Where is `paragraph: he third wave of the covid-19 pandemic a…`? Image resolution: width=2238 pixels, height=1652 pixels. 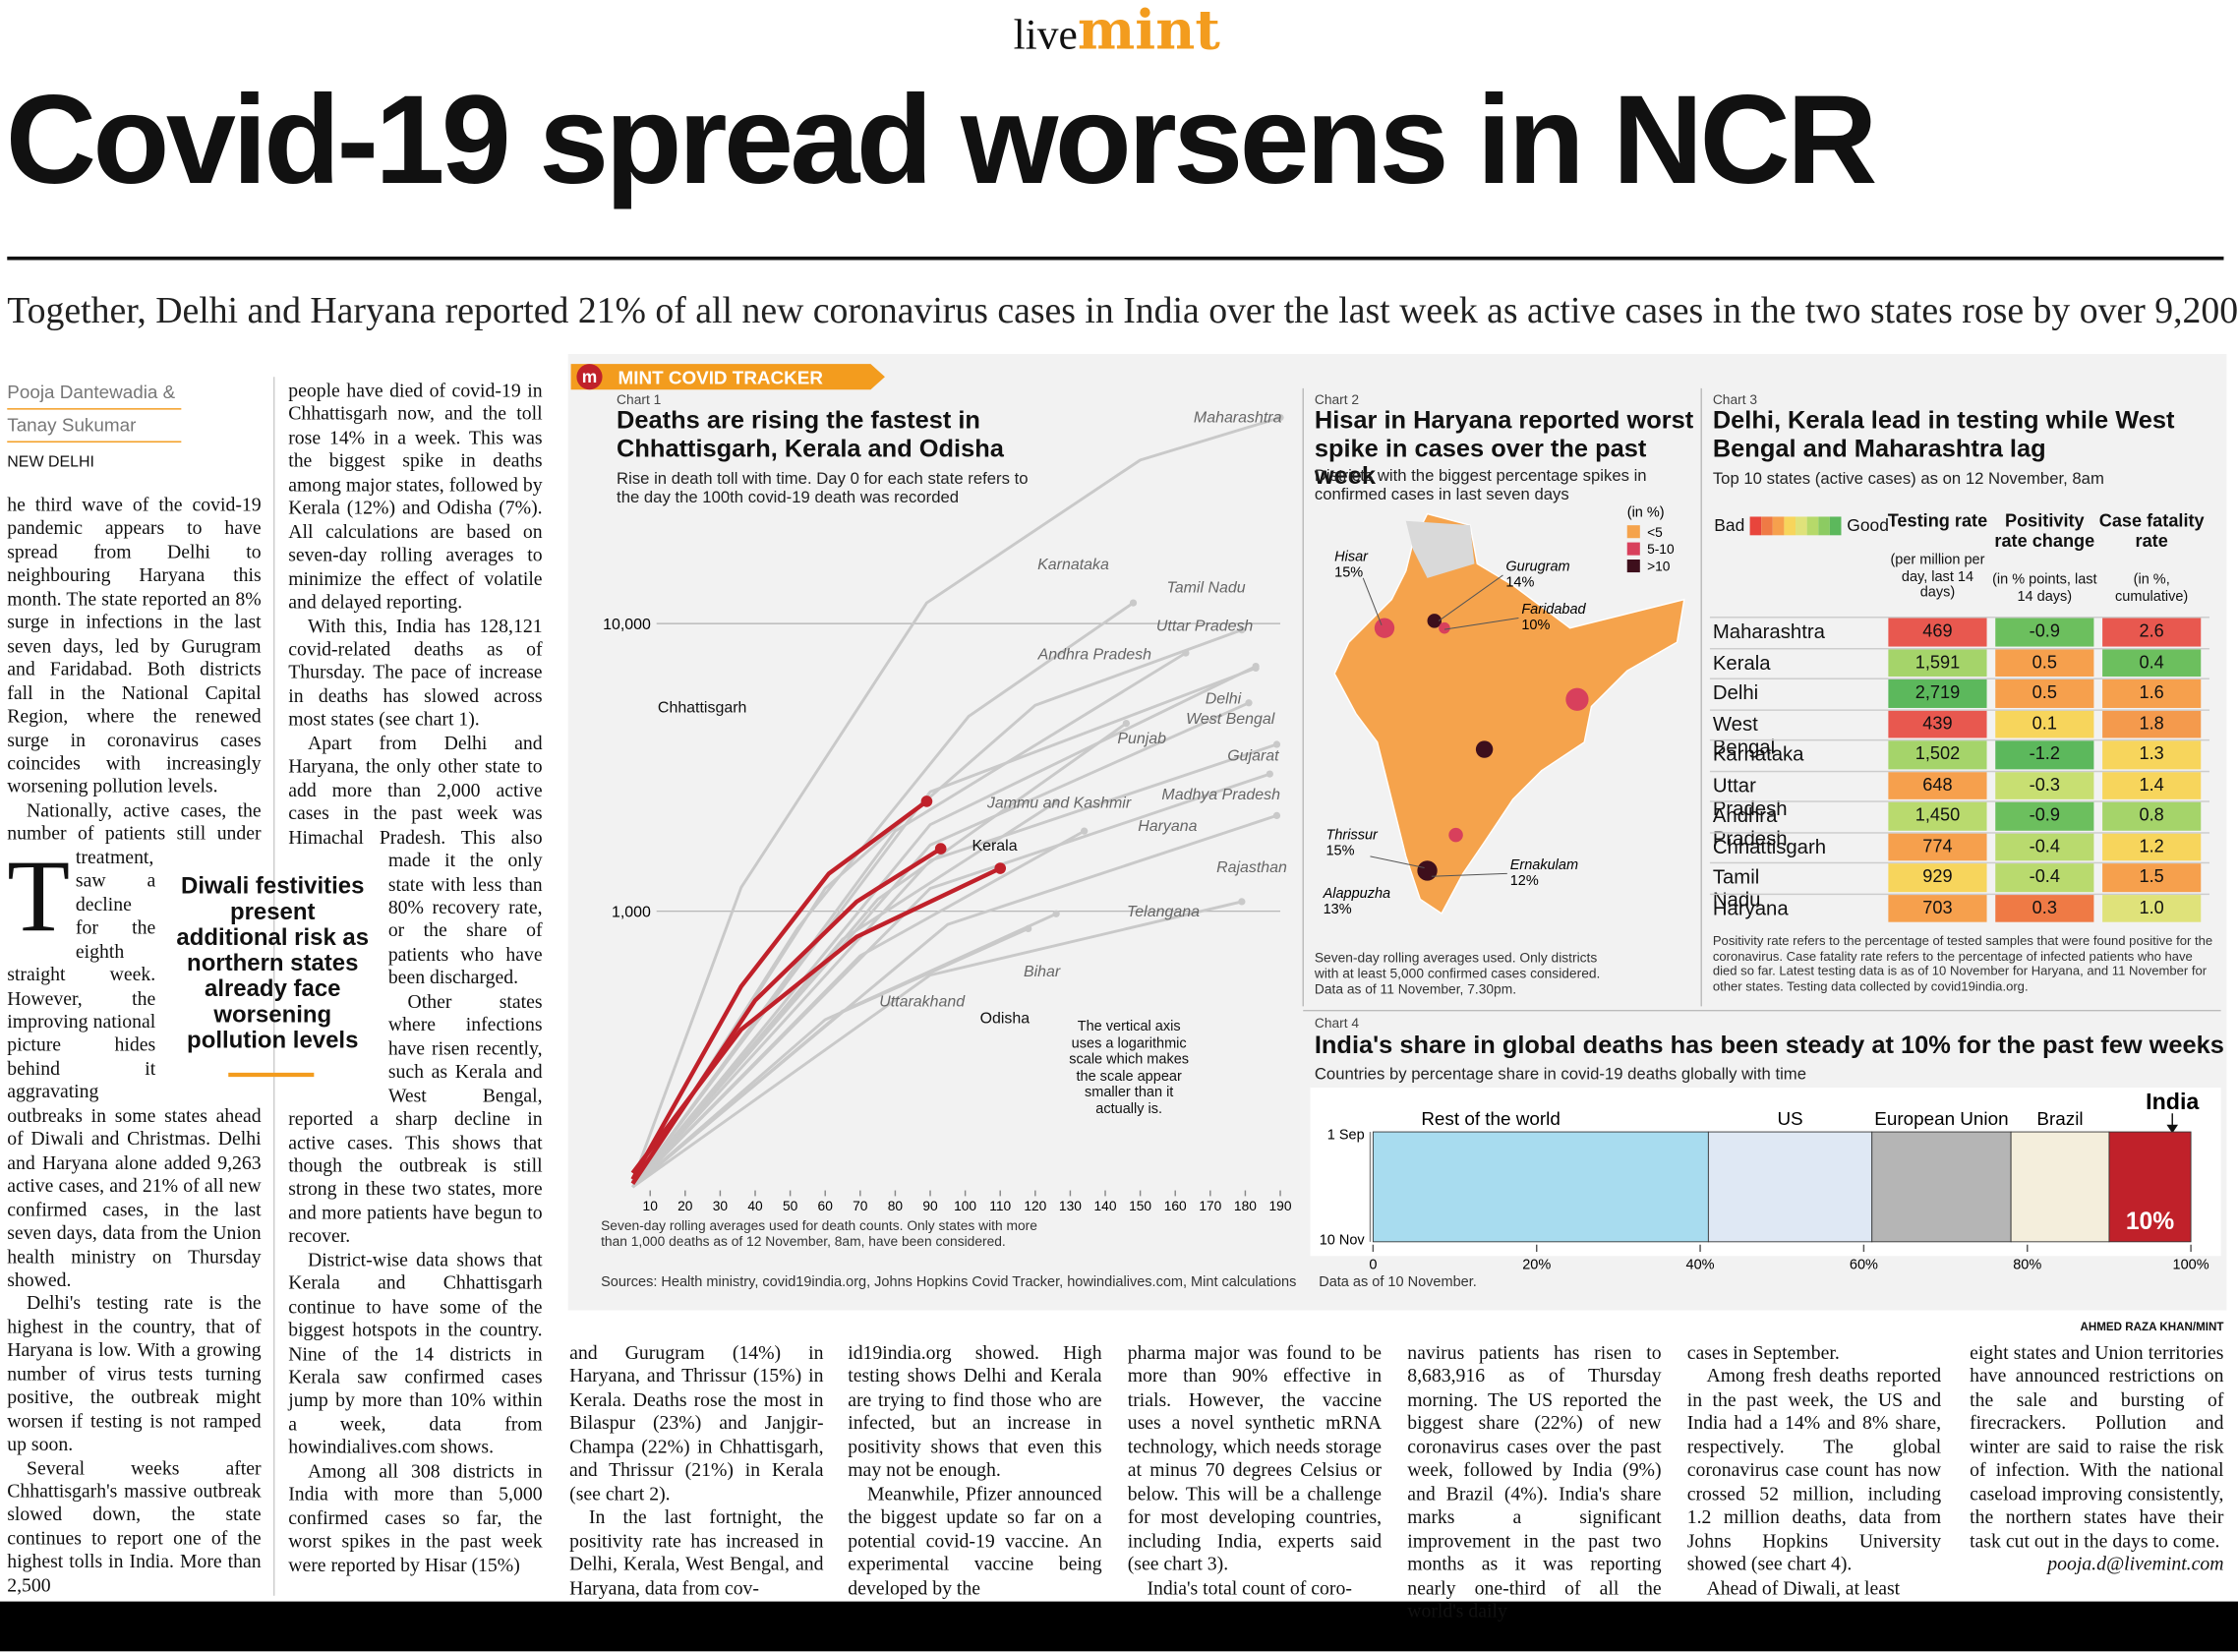
paragraph: he third wave of the covid-19 pandemic a… is located at coordinates (134, 645).